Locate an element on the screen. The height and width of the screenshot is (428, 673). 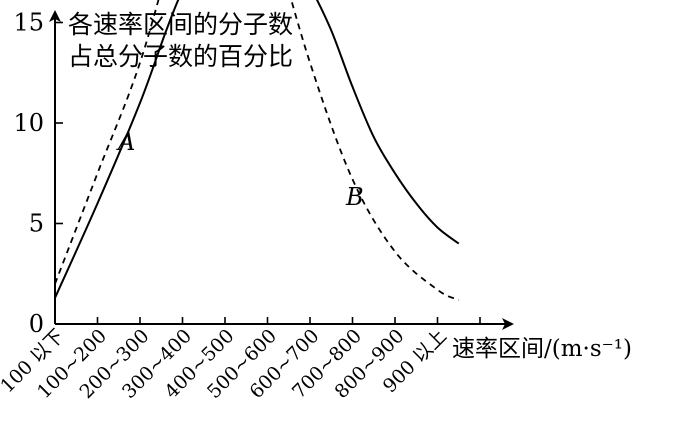
y-tick-label: 10 is located at coordinates (28, 123).